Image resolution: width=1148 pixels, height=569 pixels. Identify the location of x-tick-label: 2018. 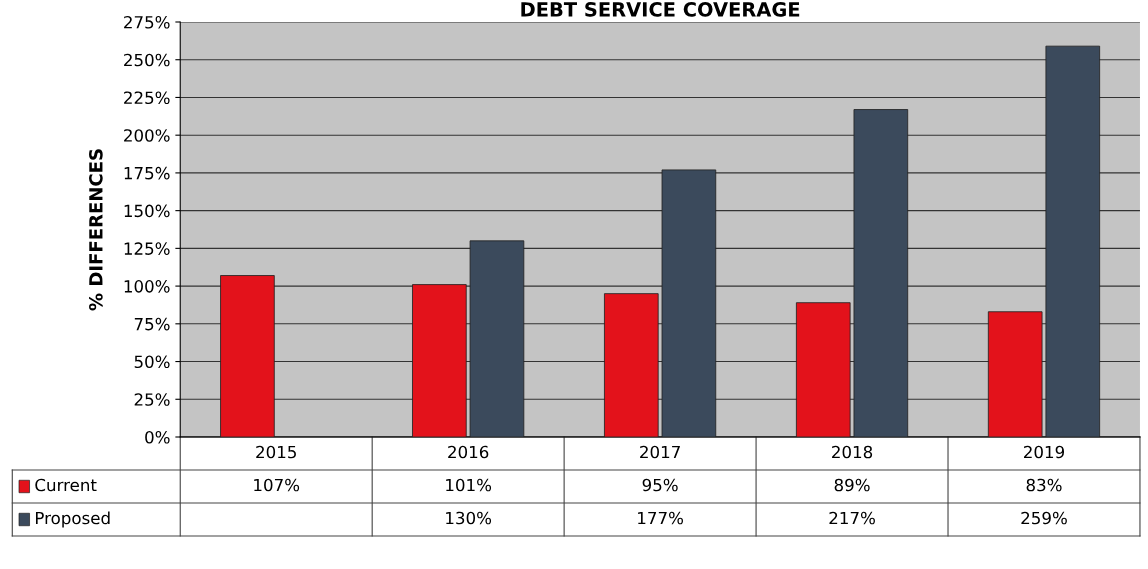
(852, 452).